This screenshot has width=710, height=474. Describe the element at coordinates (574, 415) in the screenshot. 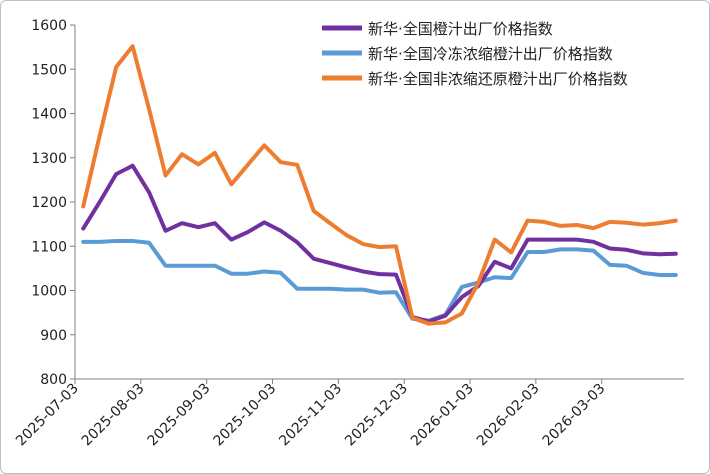

I see `x-tick-label: 2026-03-03` at that location.